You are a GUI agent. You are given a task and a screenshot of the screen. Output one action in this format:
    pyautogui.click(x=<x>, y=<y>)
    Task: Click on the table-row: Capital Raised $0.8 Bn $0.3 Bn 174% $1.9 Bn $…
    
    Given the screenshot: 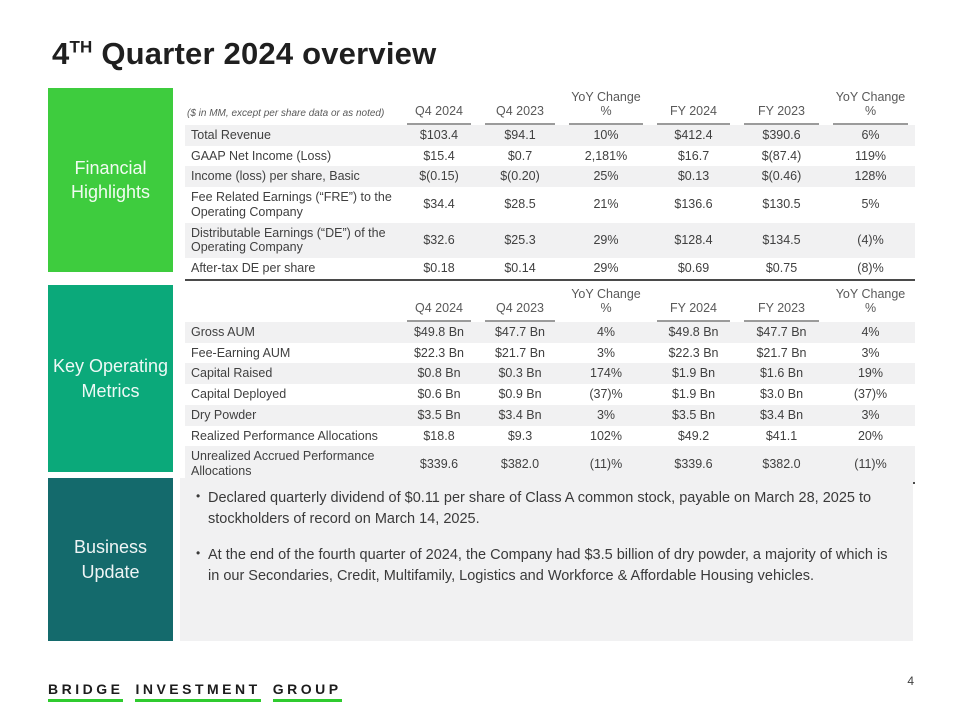 What is the action you would take?
    pyautogui.click(x=550, y=373)
    